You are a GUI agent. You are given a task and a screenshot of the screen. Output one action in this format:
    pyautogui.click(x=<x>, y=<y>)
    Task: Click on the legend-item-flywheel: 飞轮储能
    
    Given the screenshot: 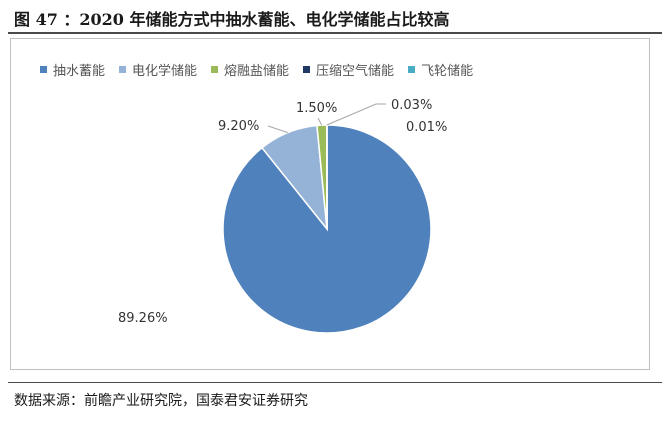 What is the action you would take?
    pyautogui.click(x=440, y=69)
    